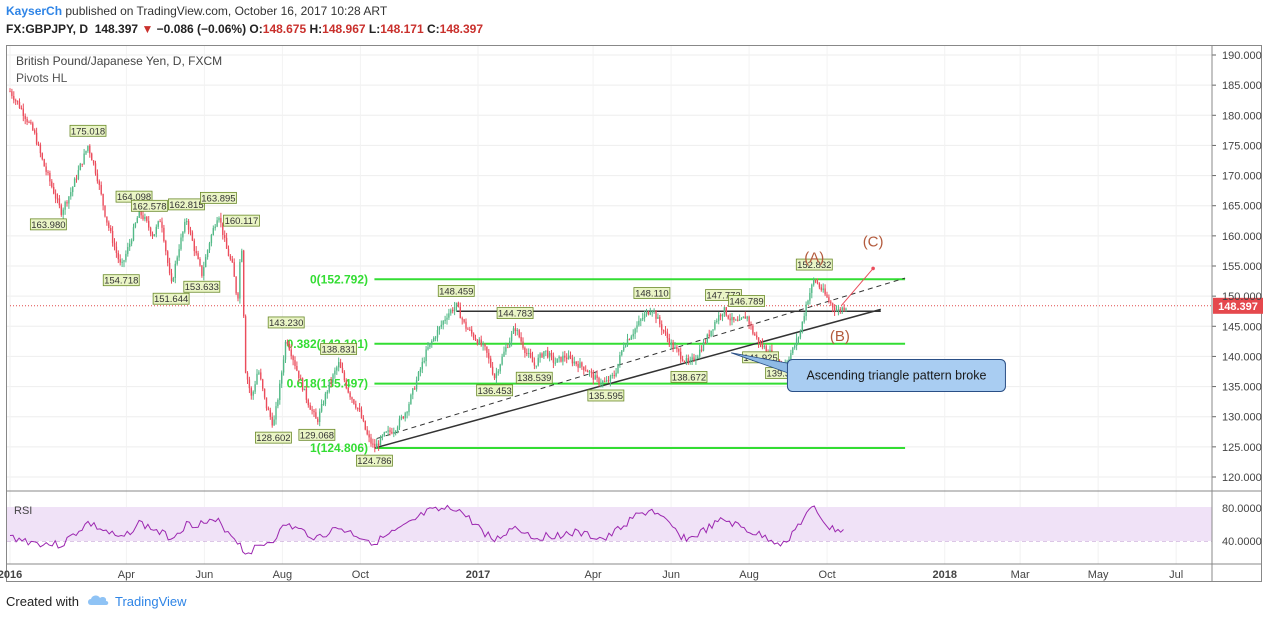 The image size is (1270, 619). What do you see at coordinates (204, 575) in the screenshot?
I see `time-tick-label: Jun` at bounding box center [204, 575].